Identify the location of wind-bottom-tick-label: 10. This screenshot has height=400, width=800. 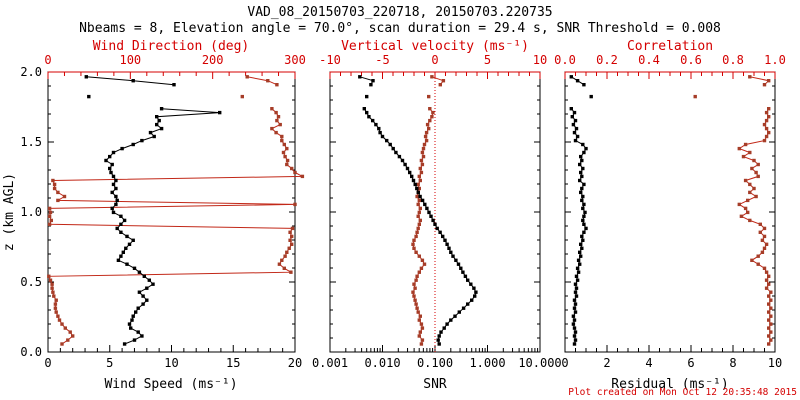
(171, 363).